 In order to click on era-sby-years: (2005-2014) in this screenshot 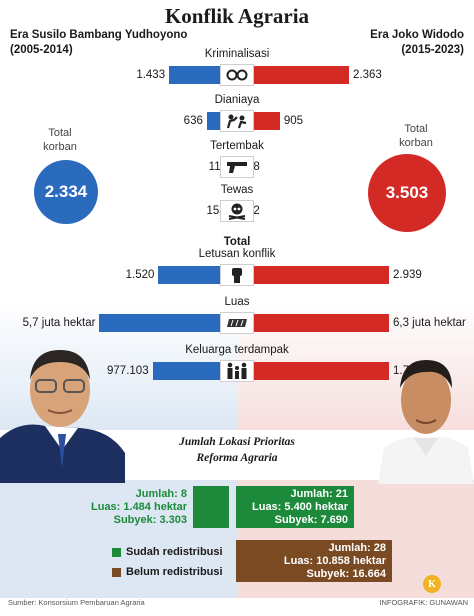, I will do `click(41, 50)`.